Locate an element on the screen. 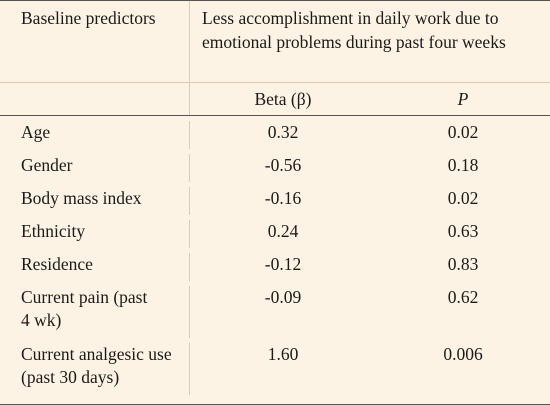 This screenshot has width=550, height=405. subheader-row: Beta (β) P is located at coordinates (275, 99).